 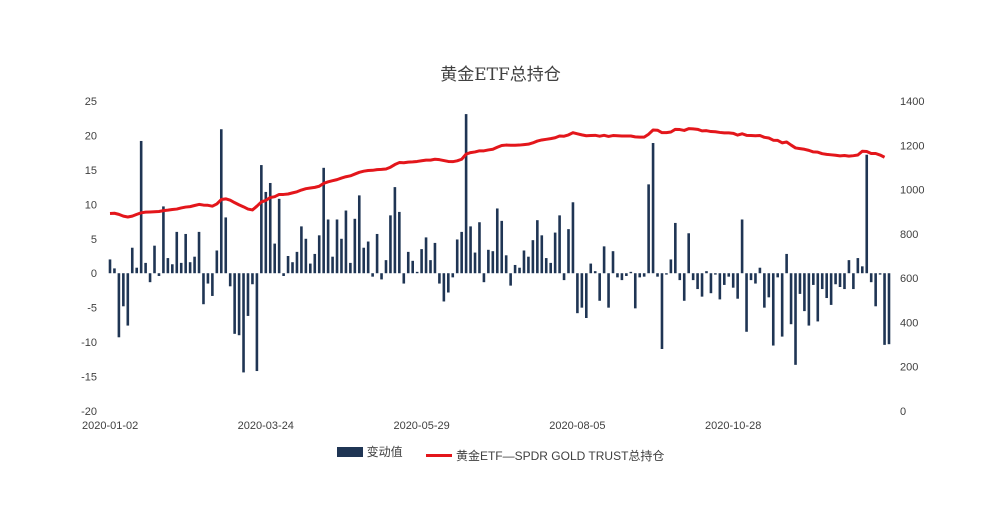 I want to click on legend-item-line: 黄金ETF—SPDR GOLD TRUST总持仓, so click(x=544, y=455).